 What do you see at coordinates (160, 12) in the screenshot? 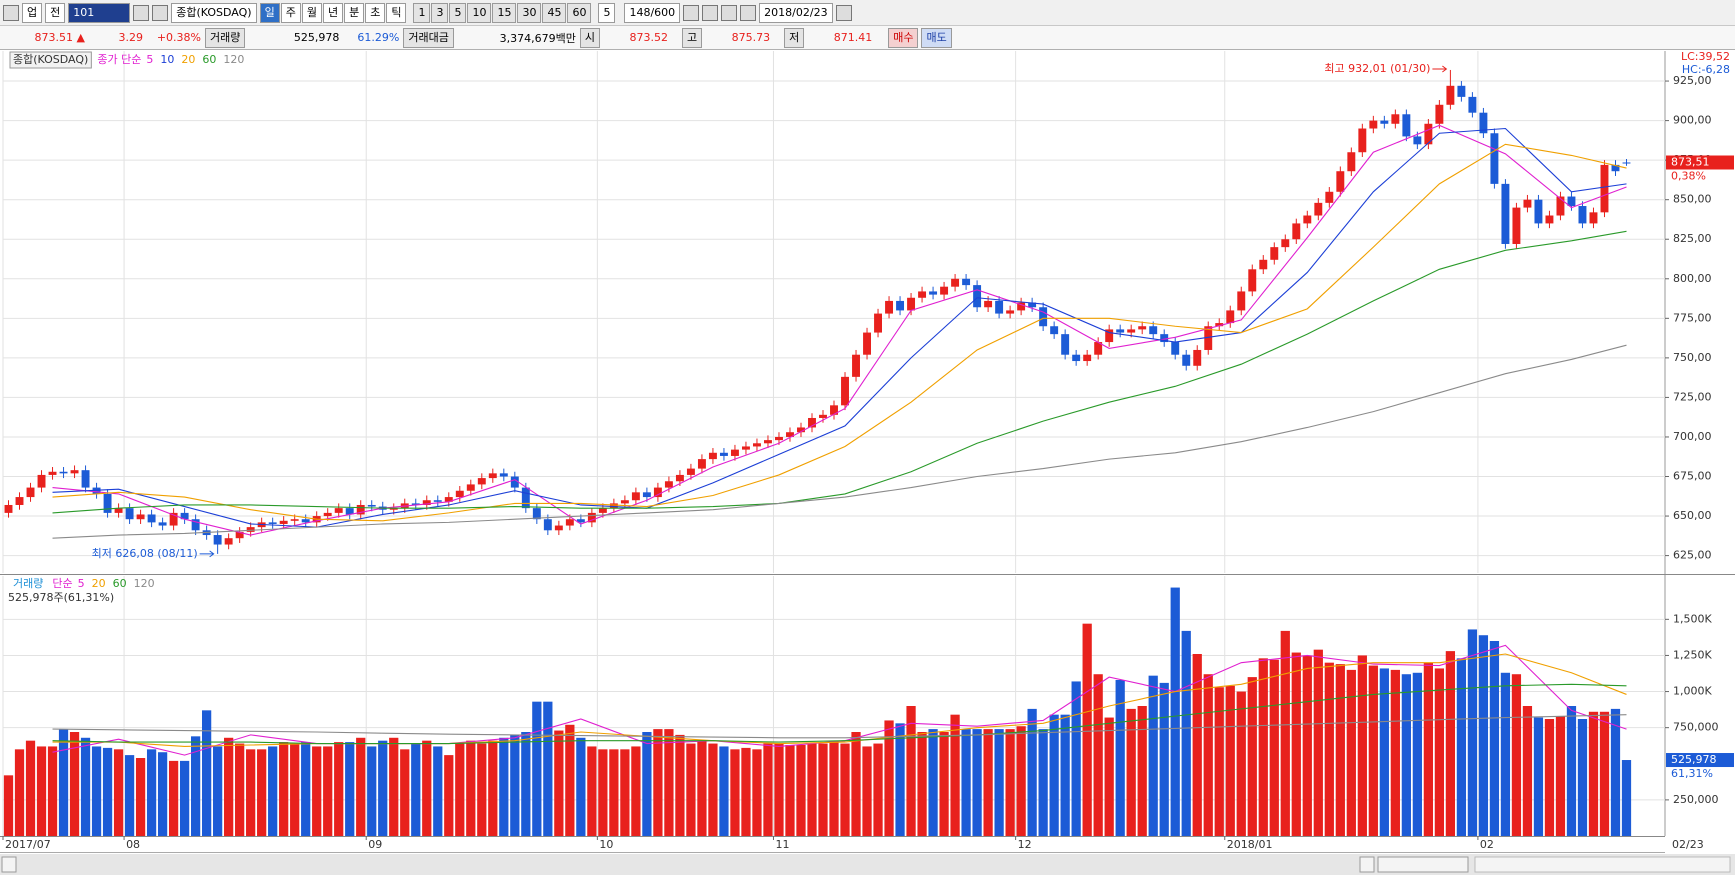
I see `sound-icon` at bounding box center [160, 12].